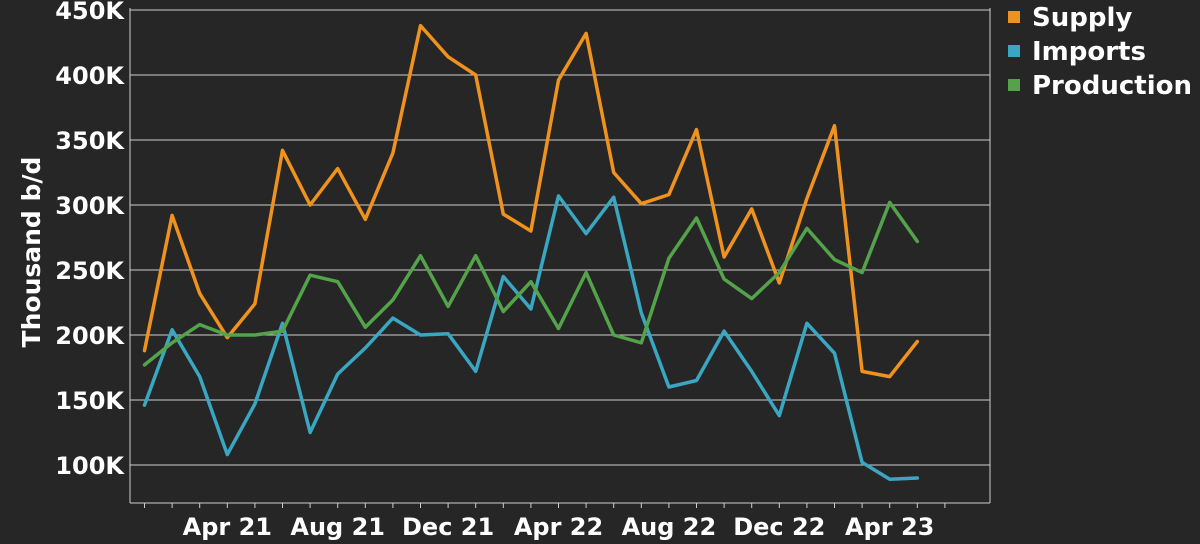 The width and height of the screenshot is (1200, 544). What do you see at coordinates (1112, 86) in the screenshot?
I see `legend-label-production: Production` at bounding box center [1112, 86].